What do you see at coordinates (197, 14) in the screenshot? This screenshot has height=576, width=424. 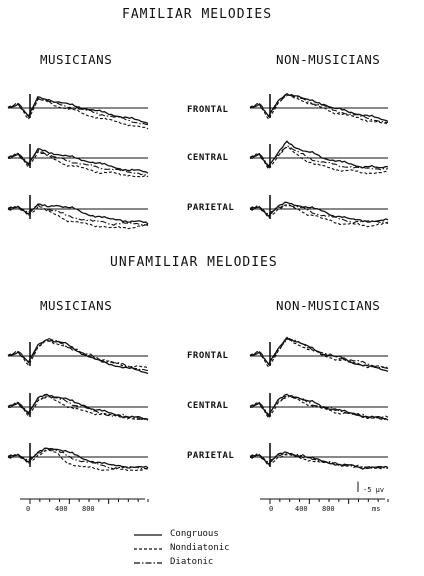 I see `section-title-familiar: FAMILIAR MELODIES` at bounding box center [197, 14].